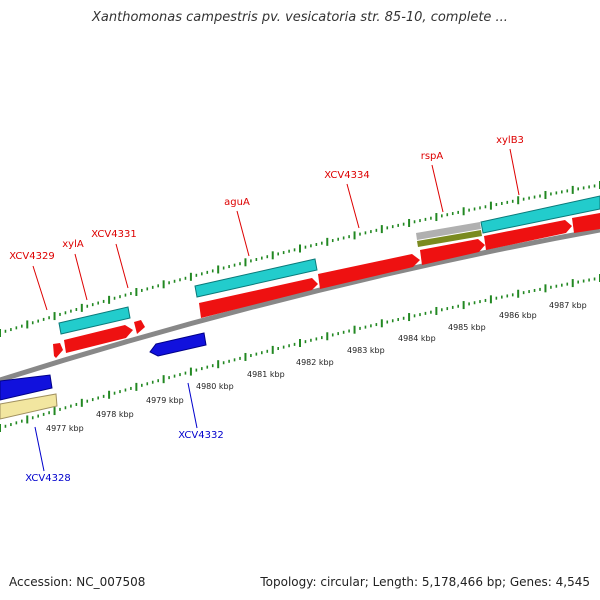 This screenshot has width=600, height=600. What do you see at coordinates (124, 433) in the screenshot?
I see `reverse-gene-labels: XCV4332 XCV4328` at bounding box center [124, 433].